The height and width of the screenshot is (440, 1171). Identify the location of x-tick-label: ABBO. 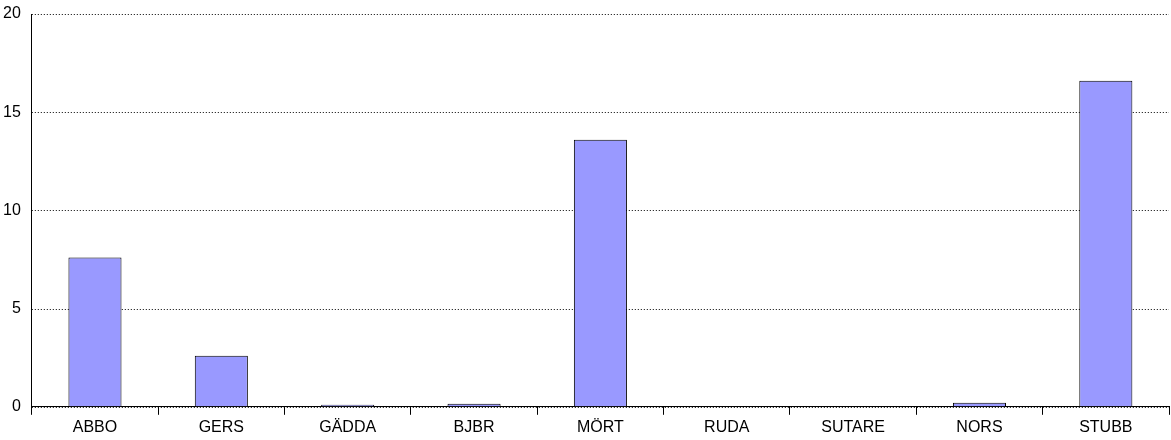
(95, 426).